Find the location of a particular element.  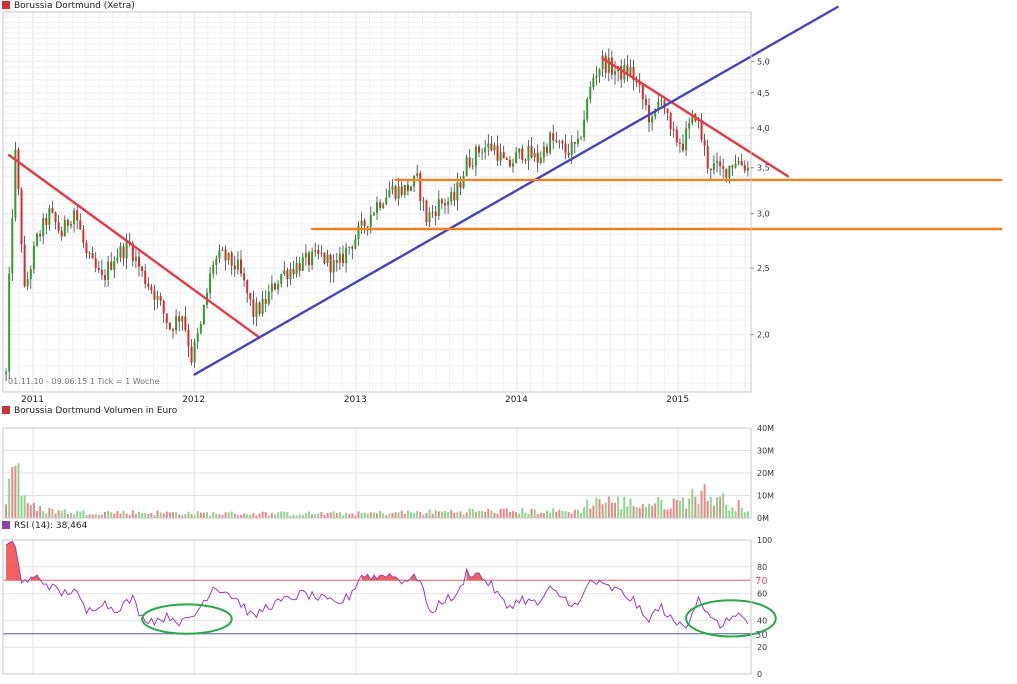

volume-frame is located at coordinates (377, 473).